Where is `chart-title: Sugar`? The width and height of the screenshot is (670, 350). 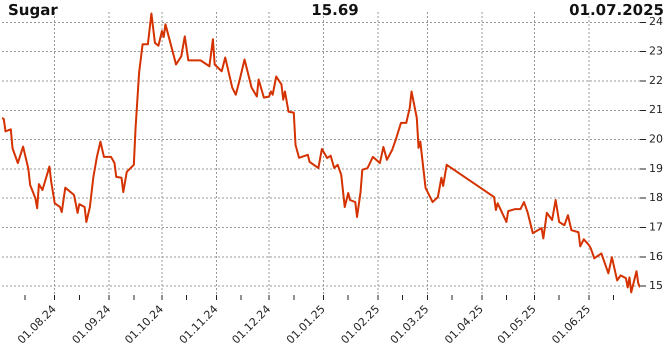 chart-title: Sugar is located at coordinates (33, 10).